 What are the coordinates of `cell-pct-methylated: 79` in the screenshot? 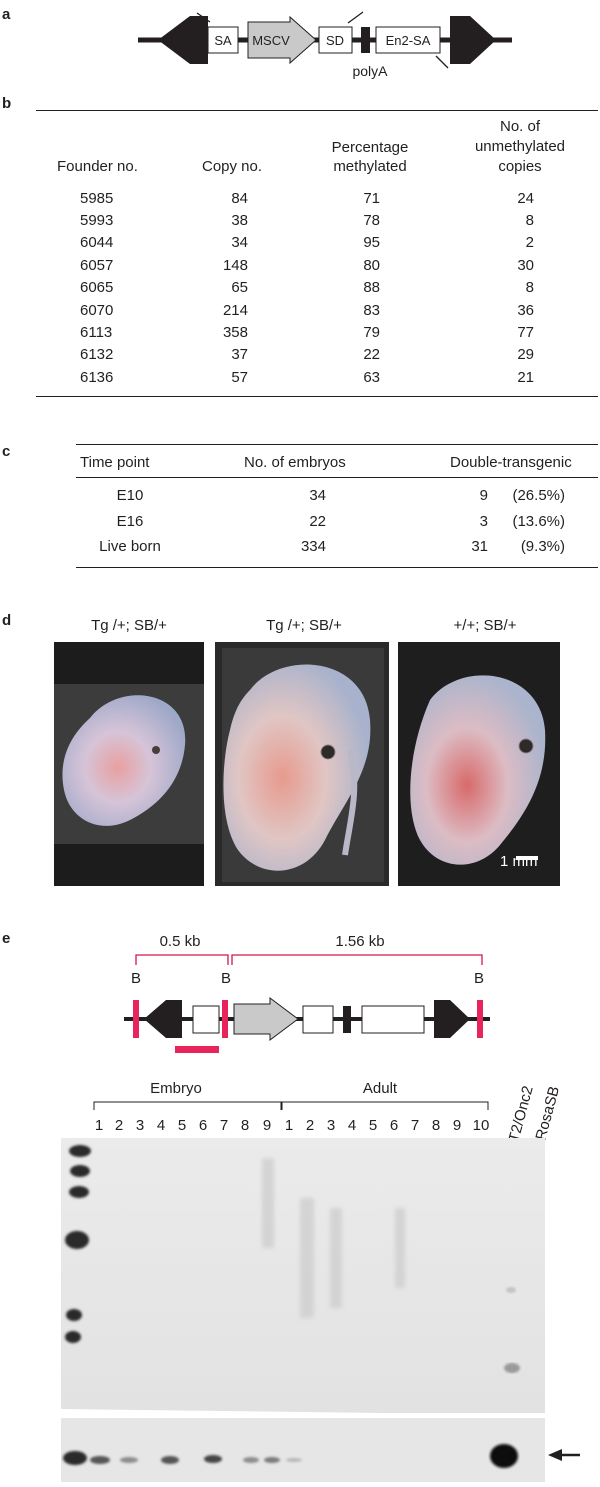 It's located at (371, 332).